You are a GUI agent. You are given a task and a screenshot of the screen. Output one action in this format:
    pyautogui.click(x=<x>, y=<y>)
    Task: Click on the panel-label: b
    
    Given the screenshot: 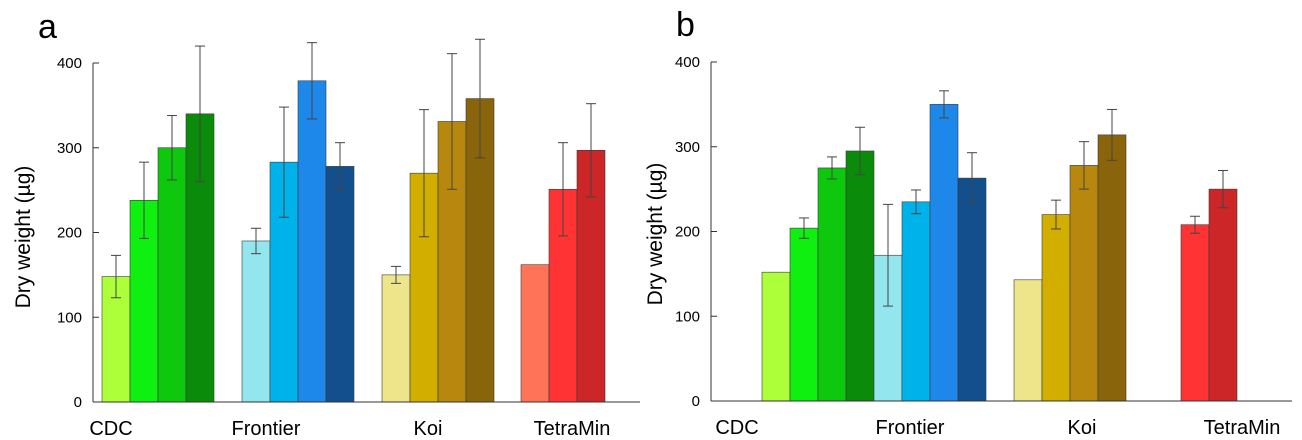 What is the action you would take?
    pyautogui.click(x=685, y=25)
    